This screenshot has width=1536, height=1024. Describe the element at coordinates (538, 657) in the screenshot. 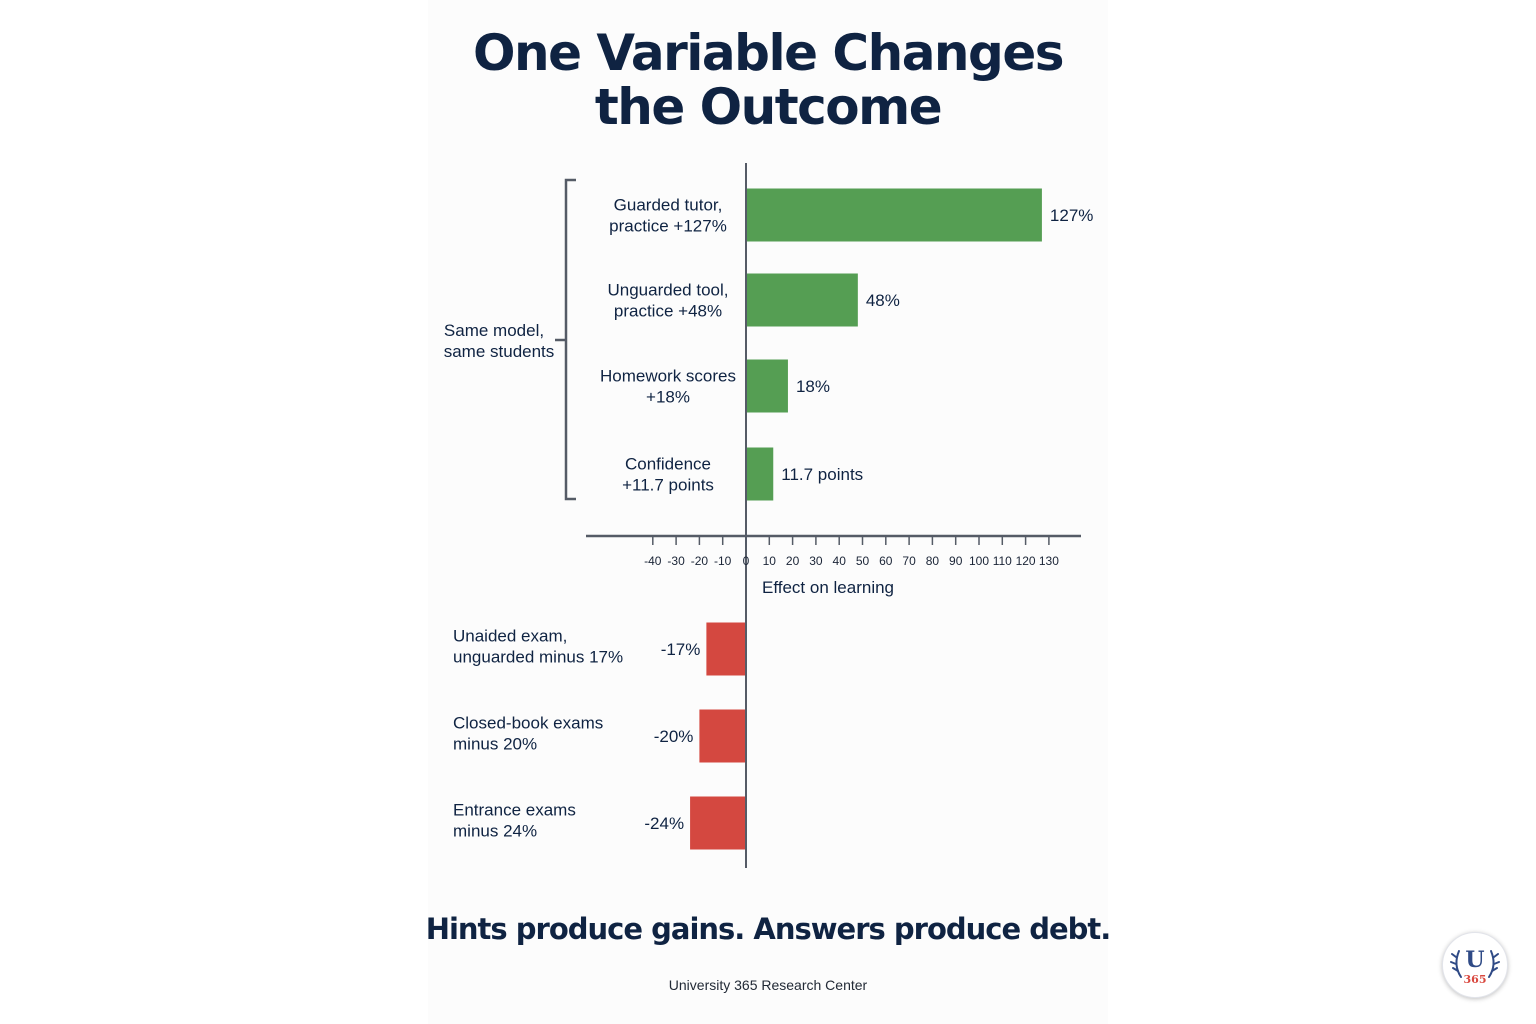

I see `loss-category-label: unguarded minus 17%` at that location.